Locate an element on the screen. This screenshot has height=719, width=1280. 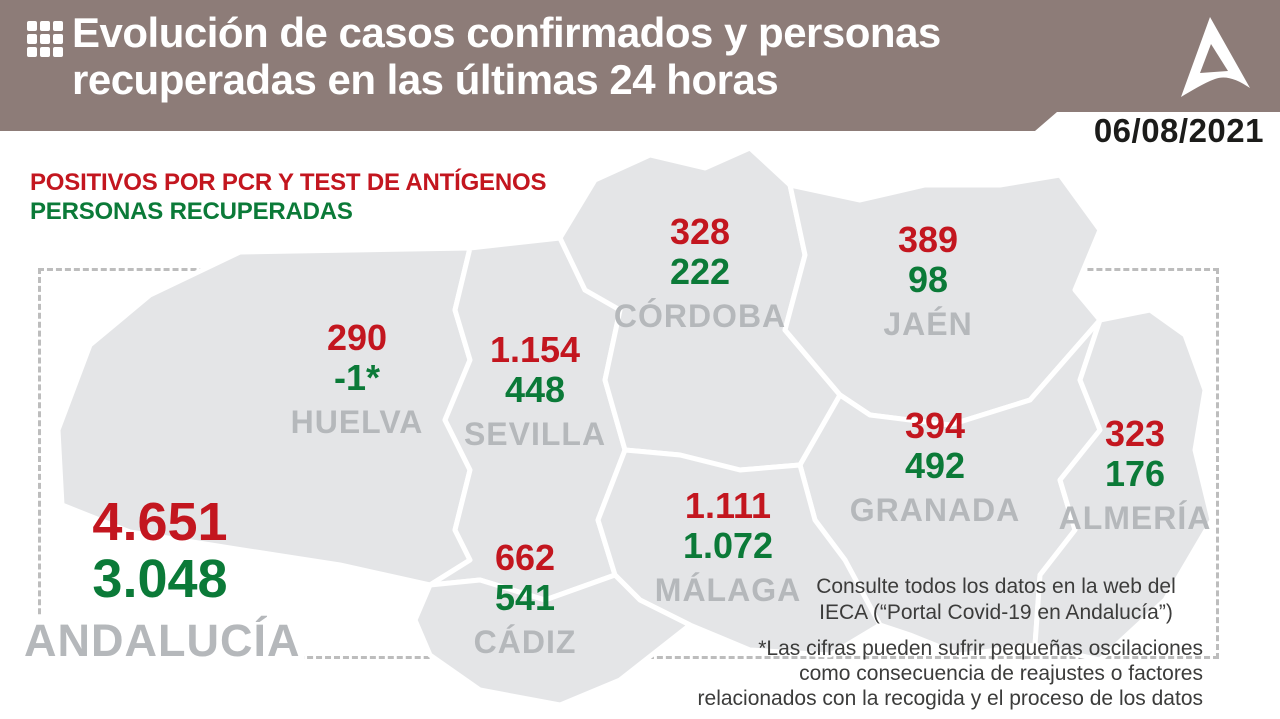
province-recovered: -1* is located at coordinates (357, 377).